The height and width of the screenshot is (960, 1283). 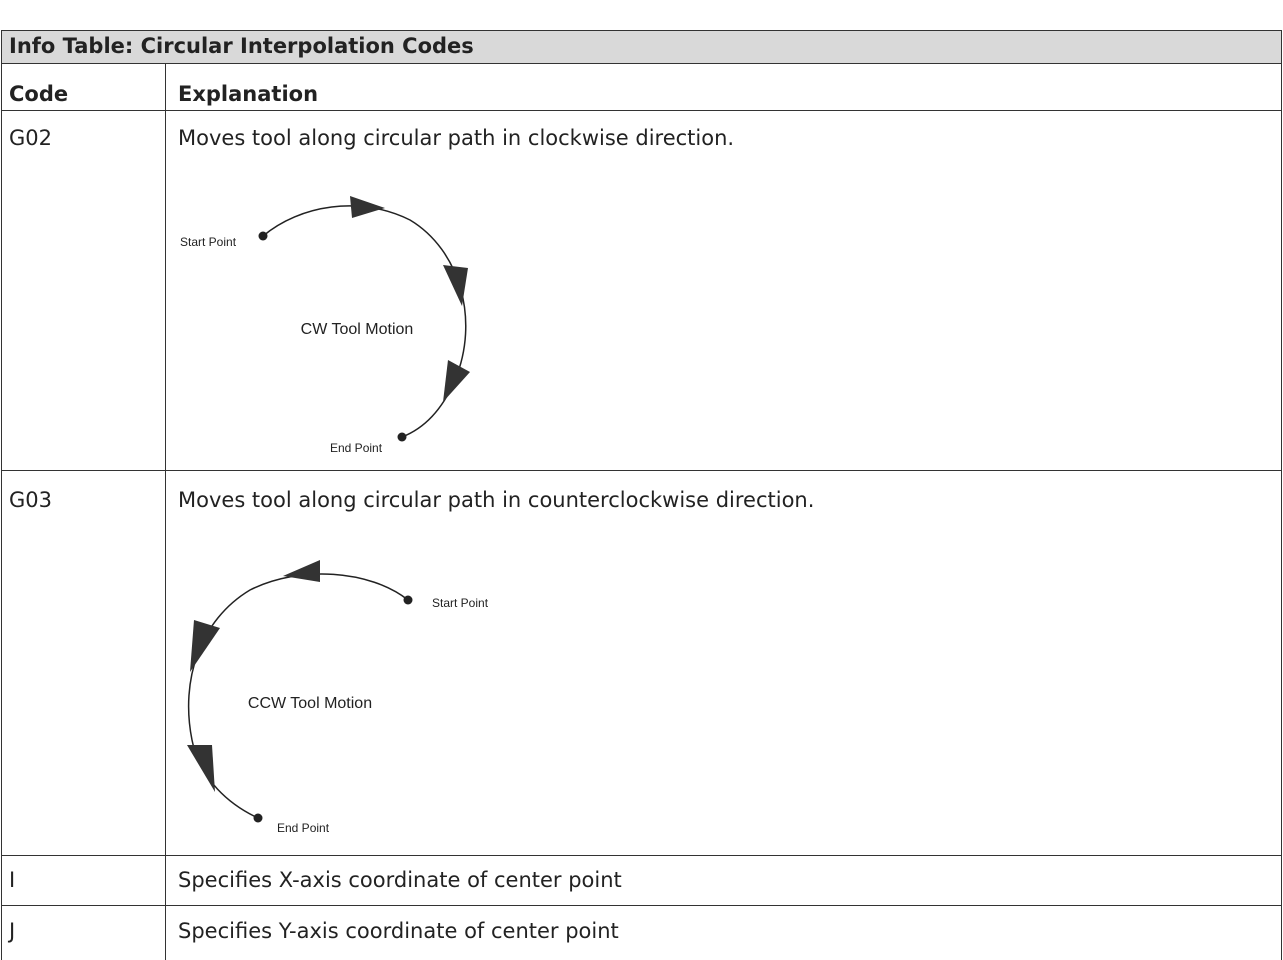 I want to click on column-header: Explanation, so click(x=248, y=94).